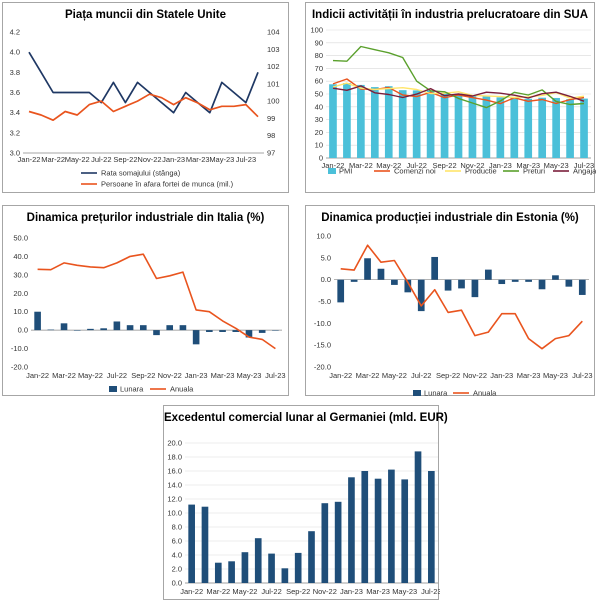  I want to click on y-right-tick-label: 100, so click(273, 101).